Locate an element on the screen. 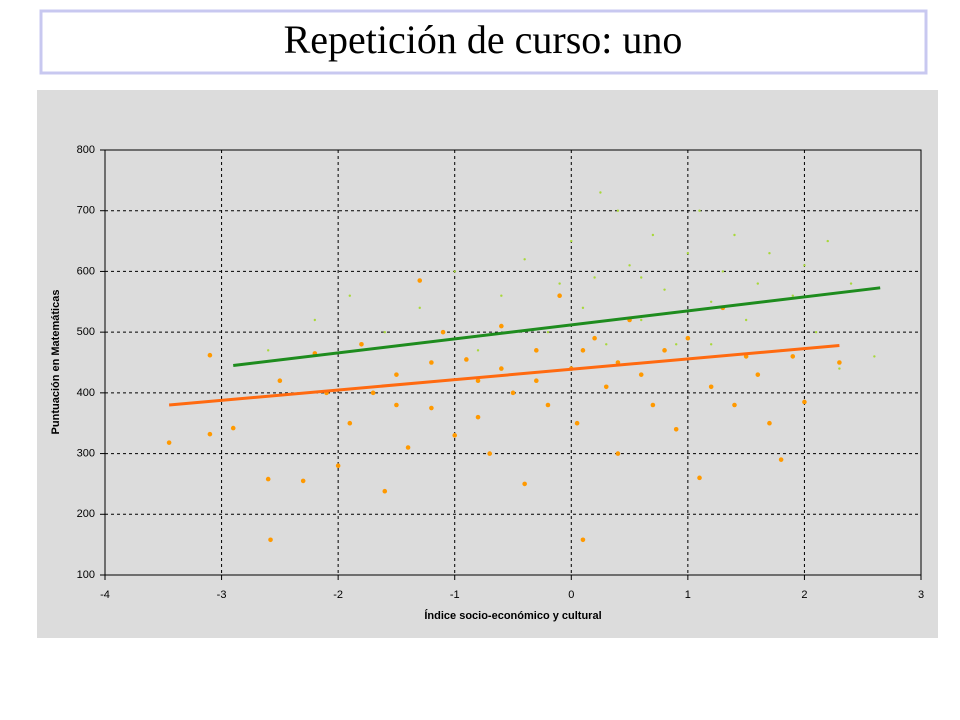 This screenshot has width=960, height=720. x-tick-label: -4 is located at coordinates (105, 595).